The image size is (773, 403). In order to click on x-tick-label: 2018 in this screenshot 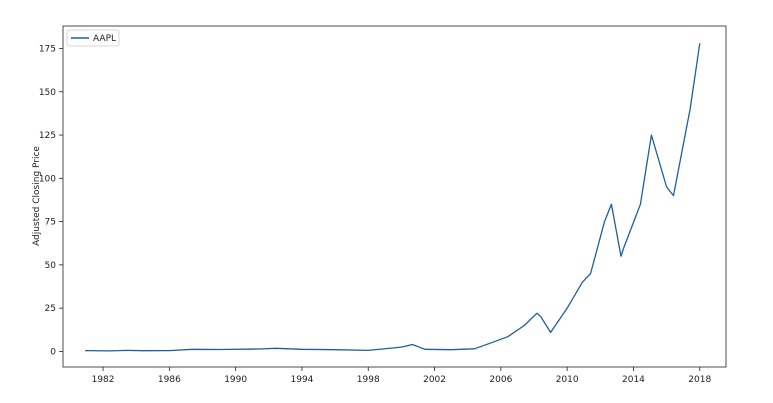, I will do `click(699, 380)`.